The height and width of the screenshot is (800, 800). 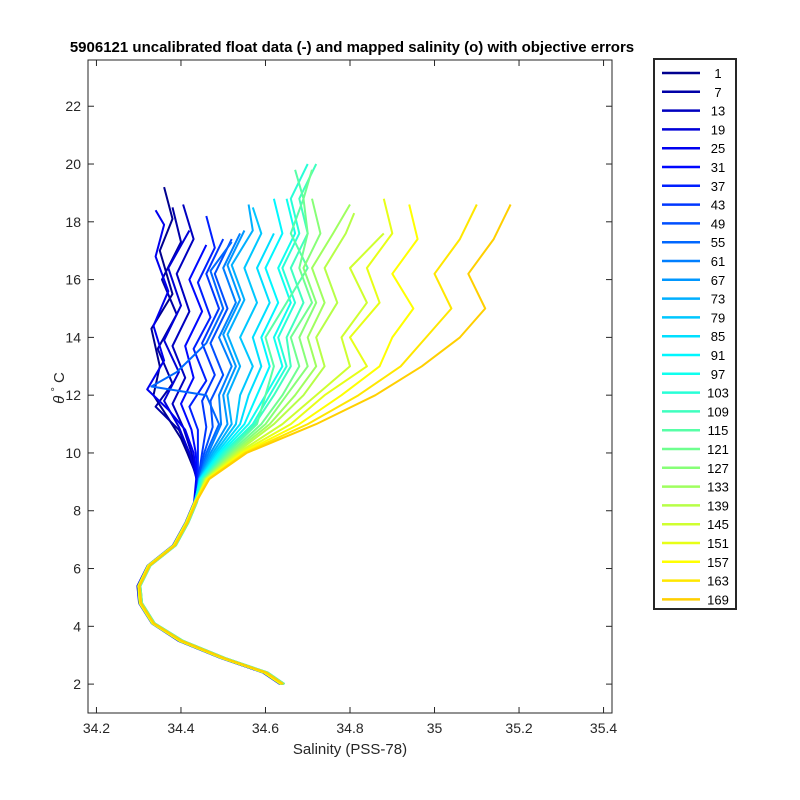 I want to click on legend-item-157: 157, so click(x=695, y=562).